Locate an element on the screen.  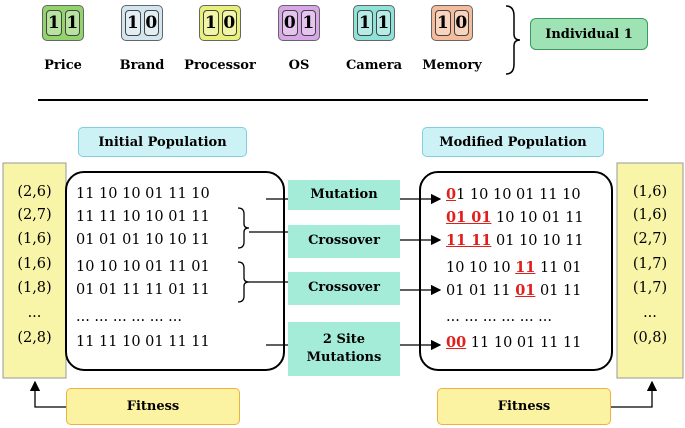
gene-label: Camera is located at coordinates (374, 65).